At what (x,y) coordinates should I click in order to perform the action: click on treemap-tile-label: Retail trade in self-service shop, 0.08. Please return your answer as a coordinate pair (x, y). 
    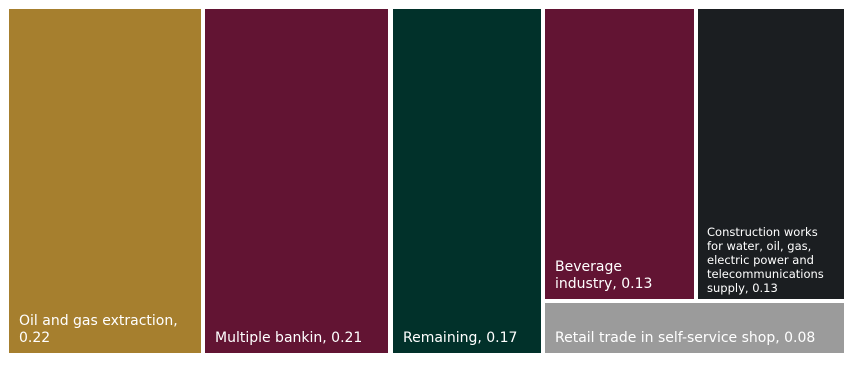
    Looking at the image, I should click on (685, 338).